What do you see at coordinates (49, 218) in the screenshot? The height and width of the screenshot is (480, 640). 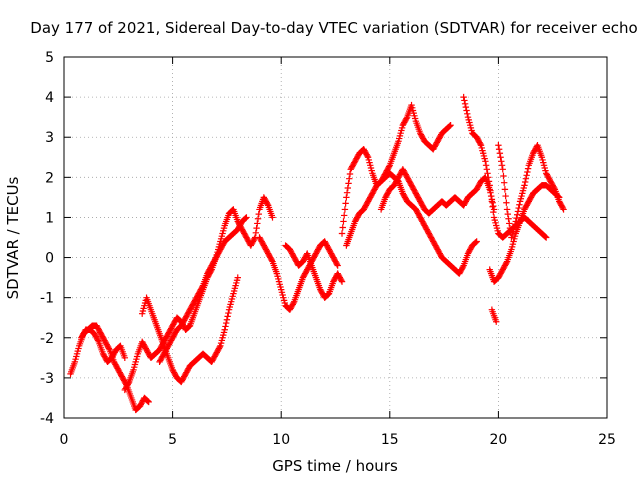 I see `y-tick-label: 1` at bounding box center [49, 218].